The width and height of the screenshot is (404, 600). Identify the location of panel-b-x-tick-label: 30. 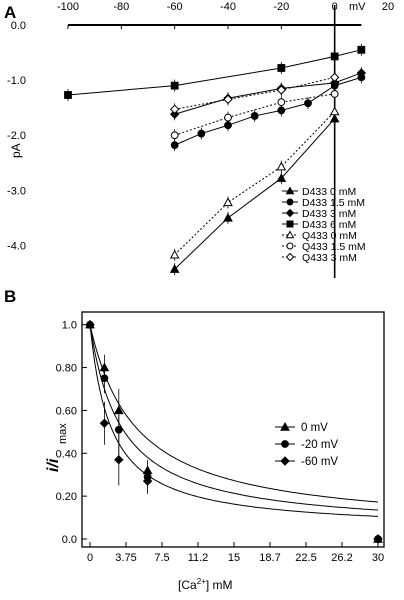
(378, 558).